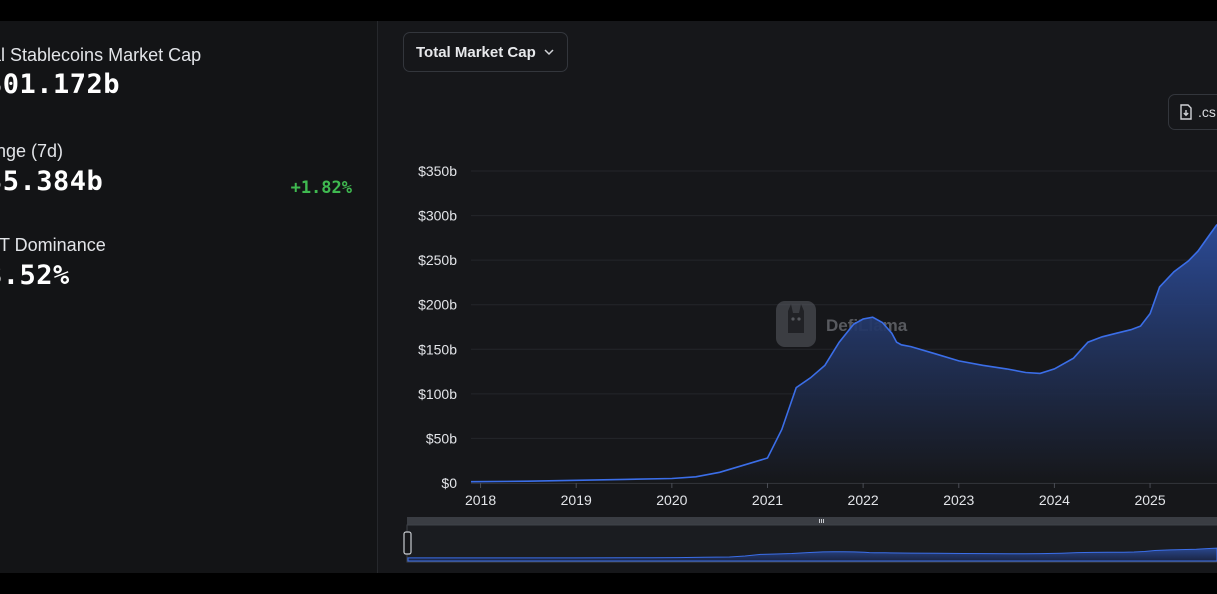  What do you see at coordinates (576, 500) in the screenshot?
I see `x-tick-label: 2019` at bounding box center [576, 500].